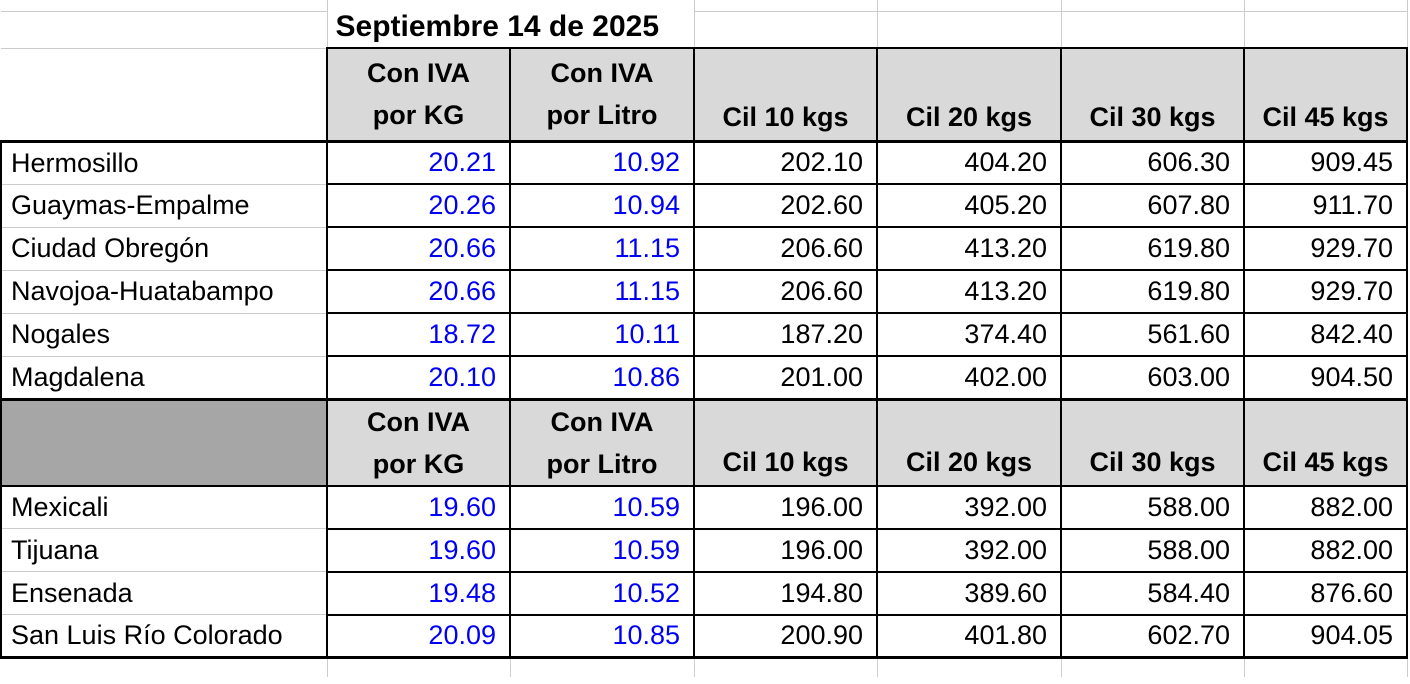 The height and width of the screenshot is (684, 1410). Describe the element at coordinates (510, 24) in the screenshot. I see `cell-date-title: Septiembre 14 de 2025` at that location.